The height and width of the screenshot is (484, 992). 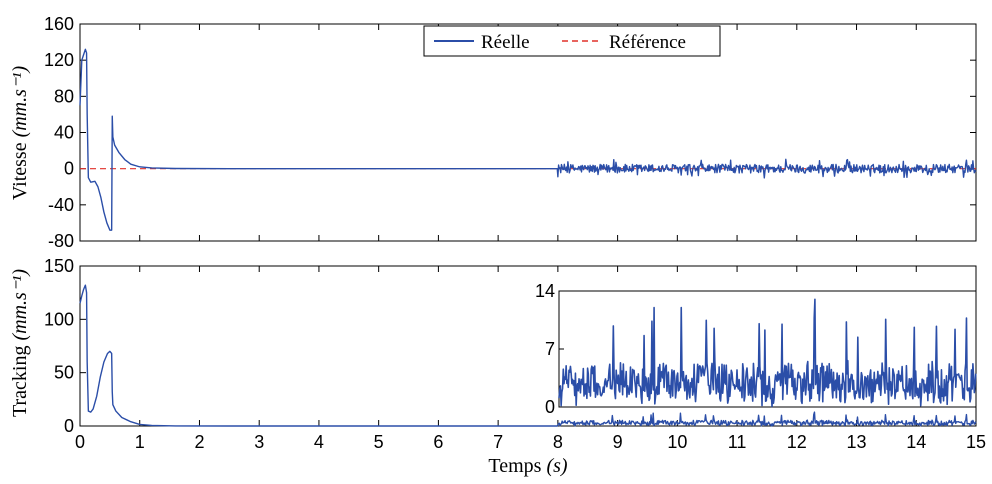 What do you see at coordinates (498, 442) in the screenshot?
I see `tracking-xtick-label: 7` at bounding box center [498, 442].